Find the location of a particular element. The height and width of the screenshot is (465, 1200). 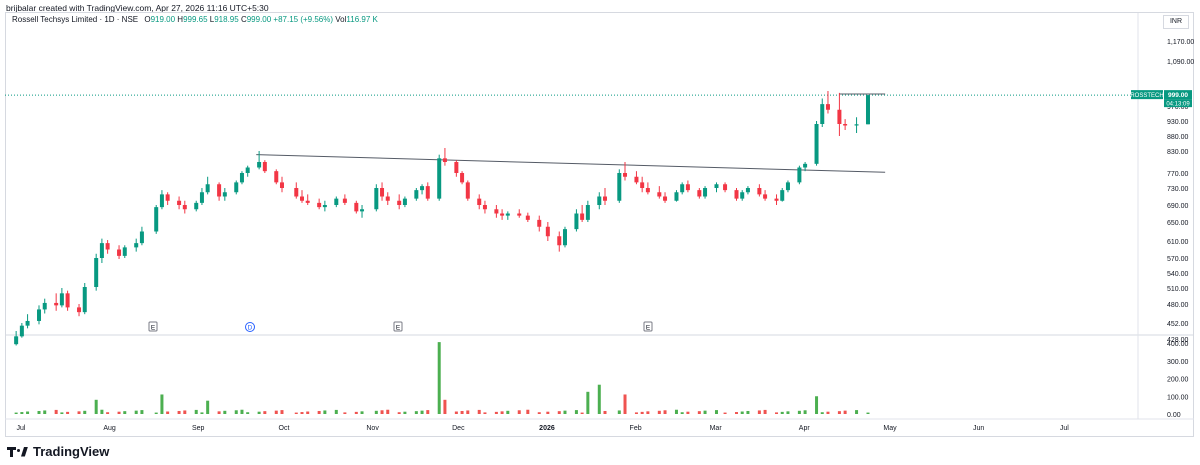

trendline is located at coordinates (571, 163).